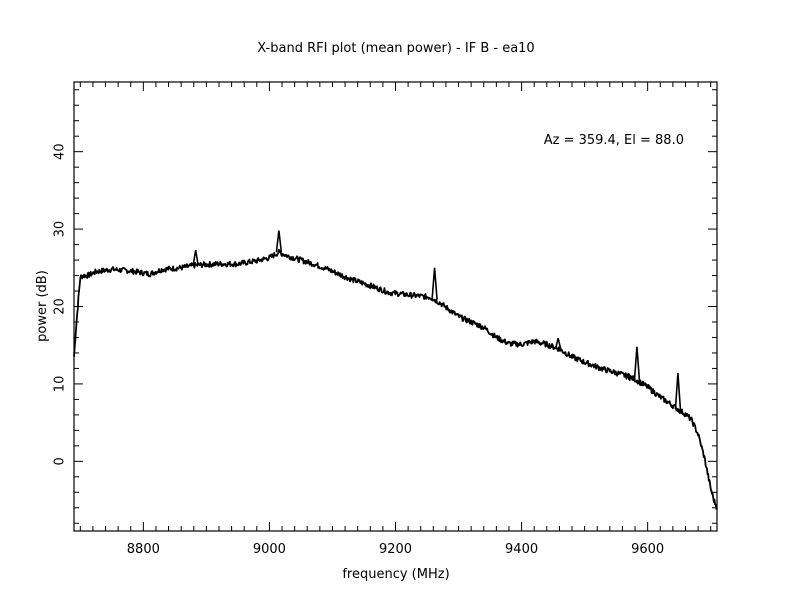  What do you see at coordinates (60, 384) in the screenshot?
I see `y-tick-label: 10` at bounding box center [60, 384].